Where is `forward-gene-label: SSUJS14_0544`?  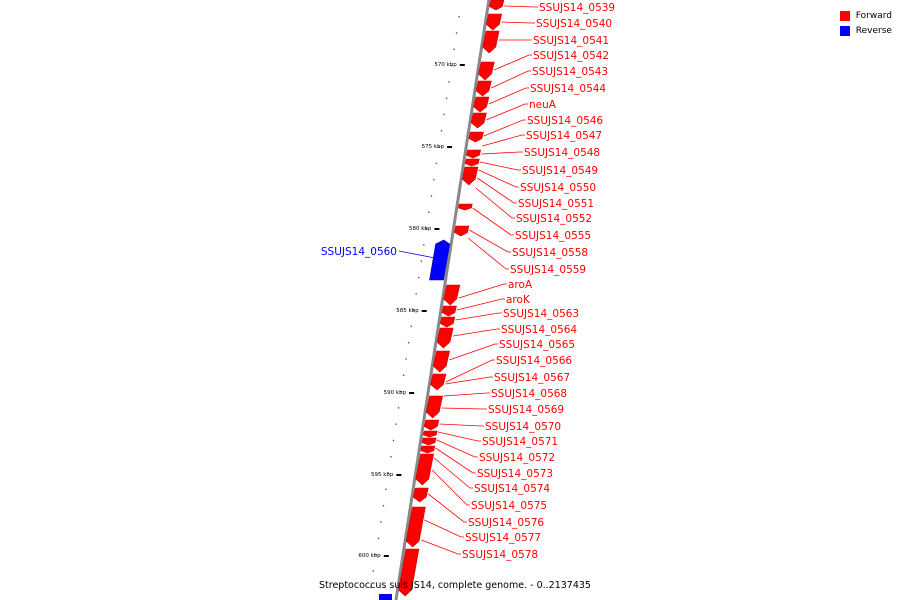 forward-gene-label: SSUJS14_0544 is located at coordinates (568, 89).